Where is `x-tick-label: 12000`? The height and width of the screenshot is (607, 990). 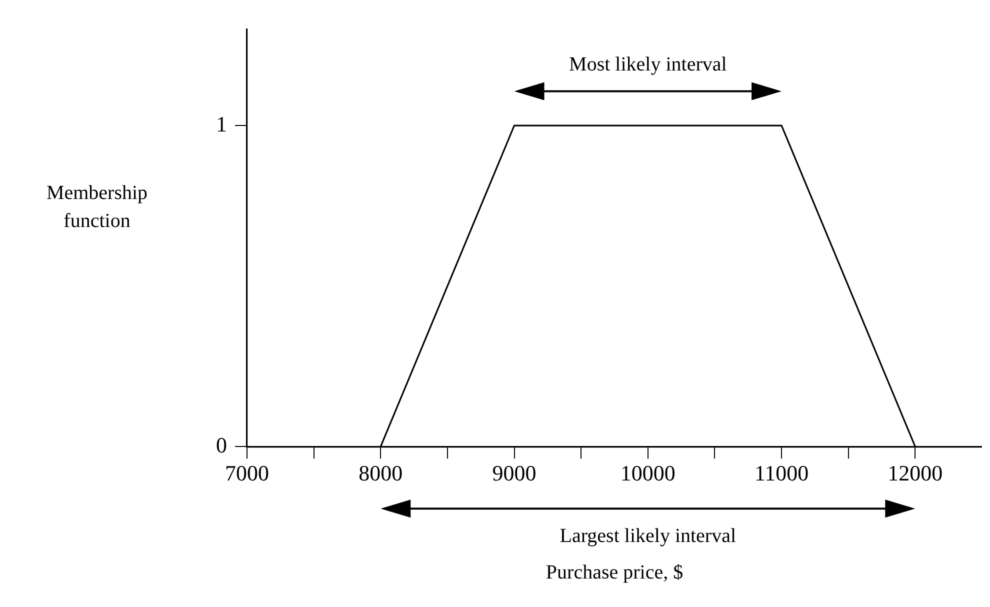
x-tick-label: 12000 is located at coordinates (915, 473).